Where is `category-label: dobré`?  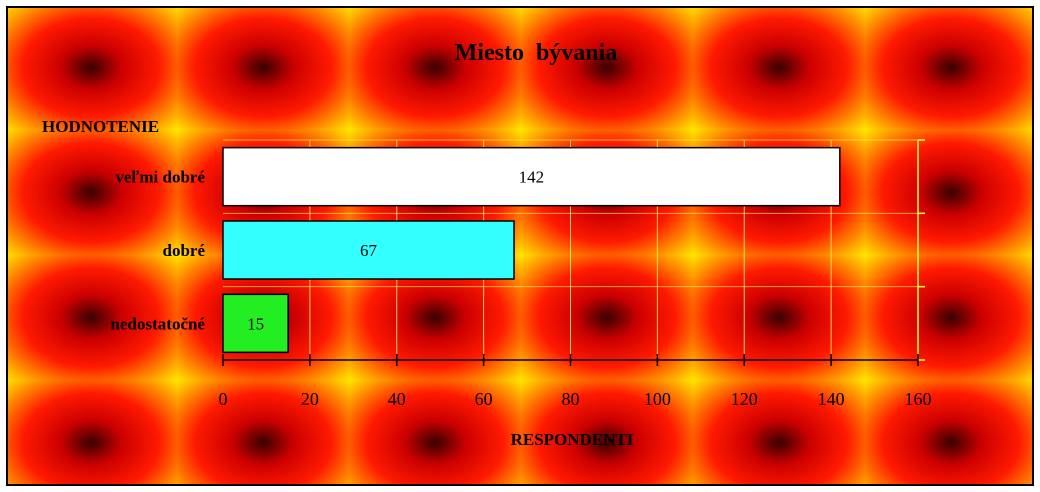
category-label: dobré is located at coordinates (184, 250).